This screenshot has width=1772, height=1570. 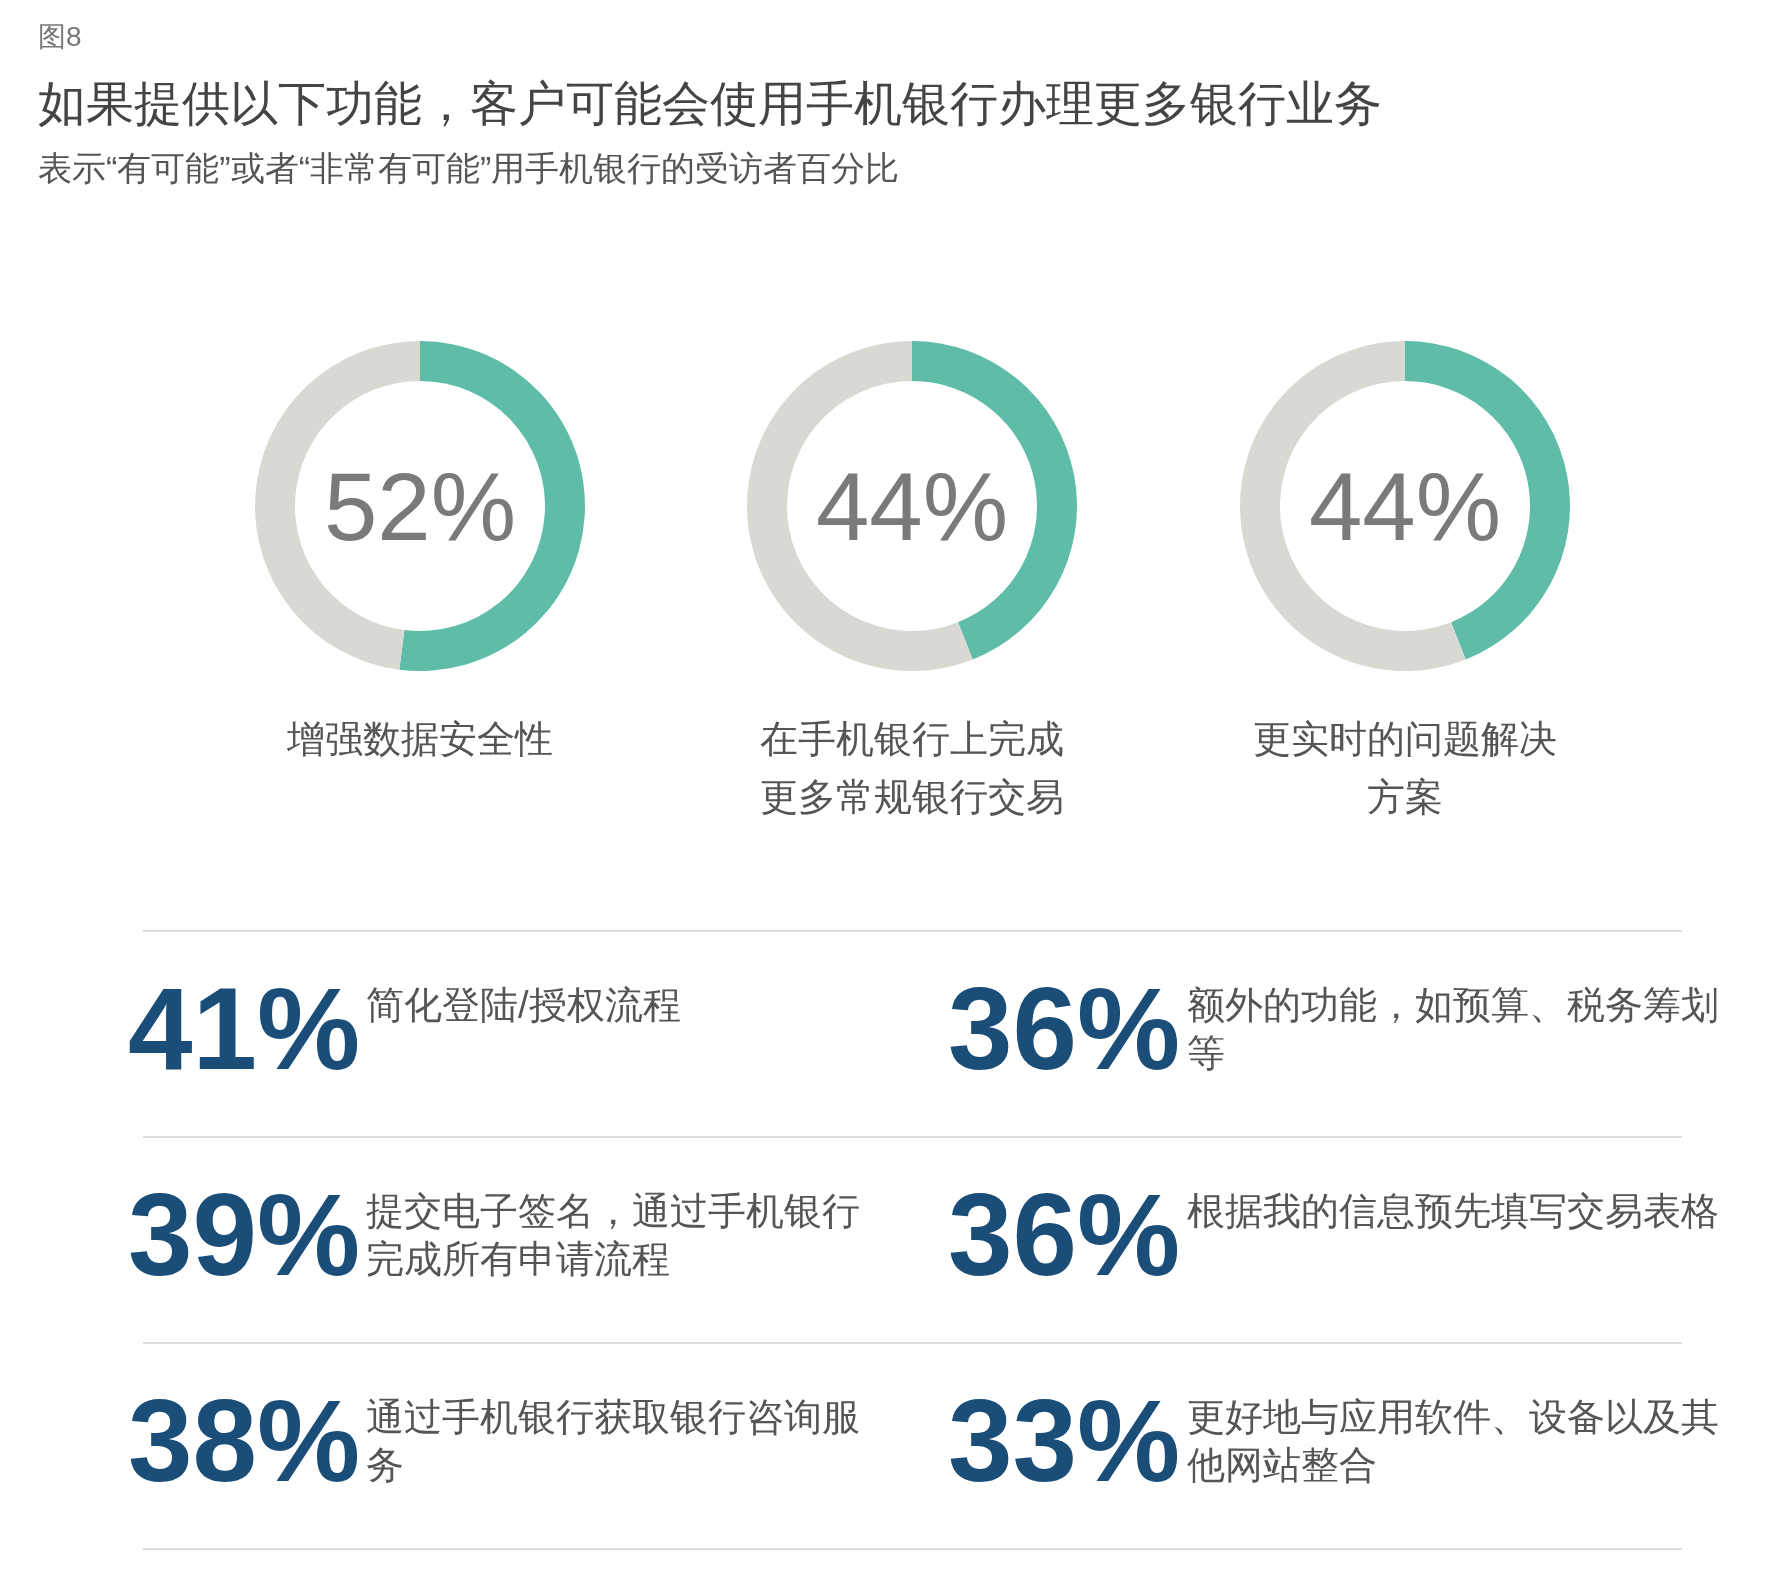 What do you see at coordinates (1453, 1029) in the screenshot?
I see `category-label: 额外的功能，如预算、税务筹划等` at bounding box center [1453, 1029].